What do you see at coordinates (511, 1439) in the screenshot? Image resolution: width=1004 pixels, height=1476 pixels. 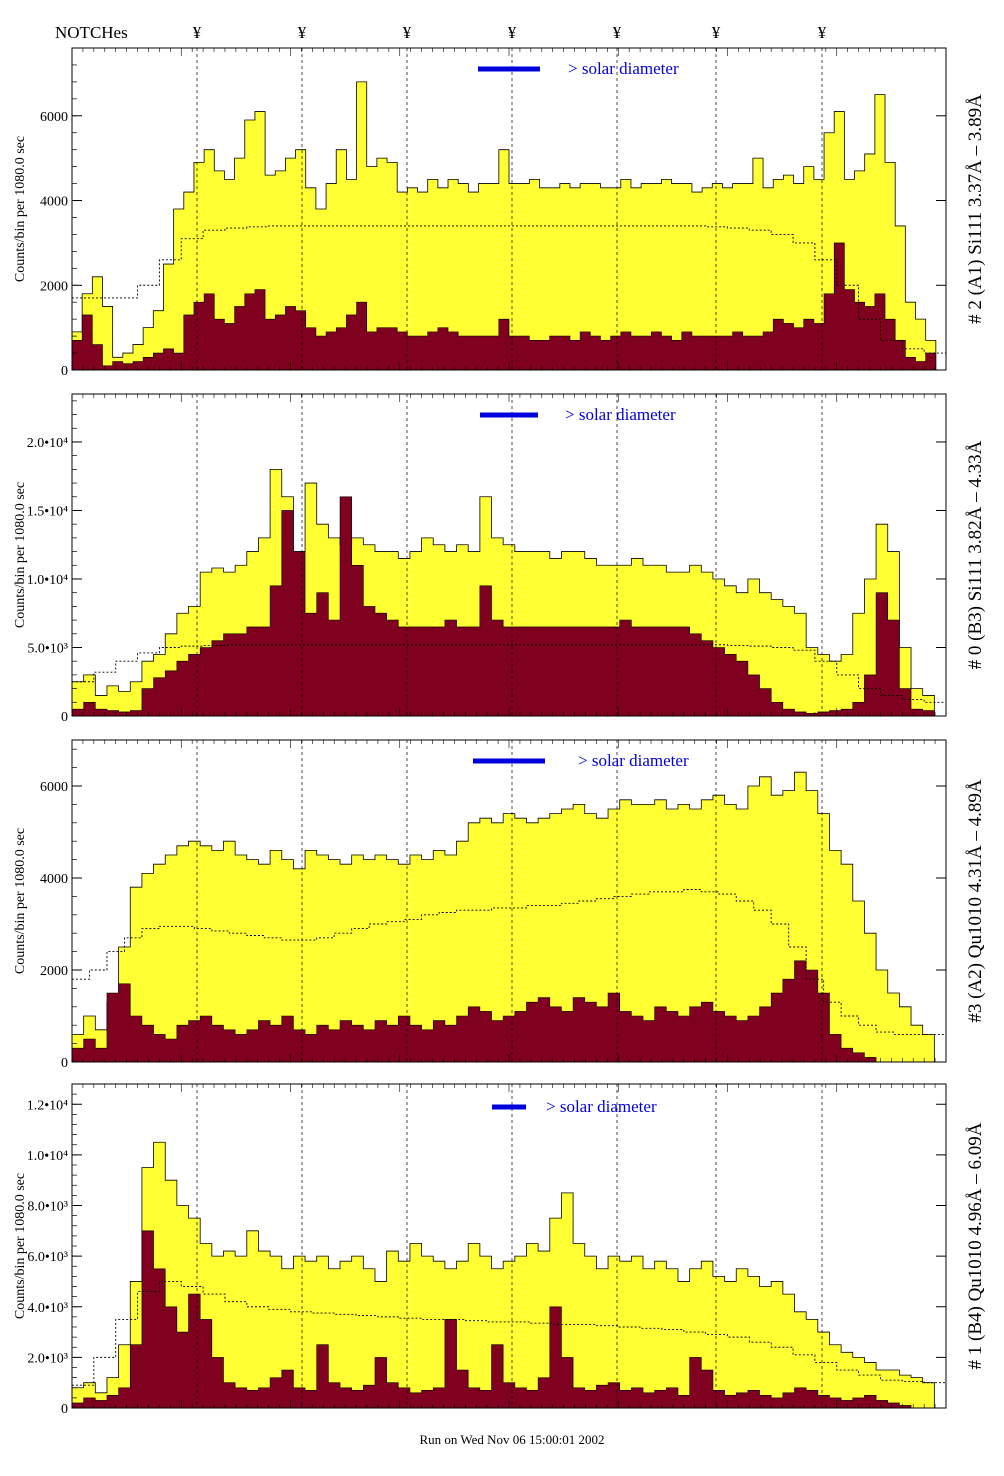 I see `run-timestamp: Run on Wed Nov 06 15:00:01 2002` at bounding box center [511, 1439].